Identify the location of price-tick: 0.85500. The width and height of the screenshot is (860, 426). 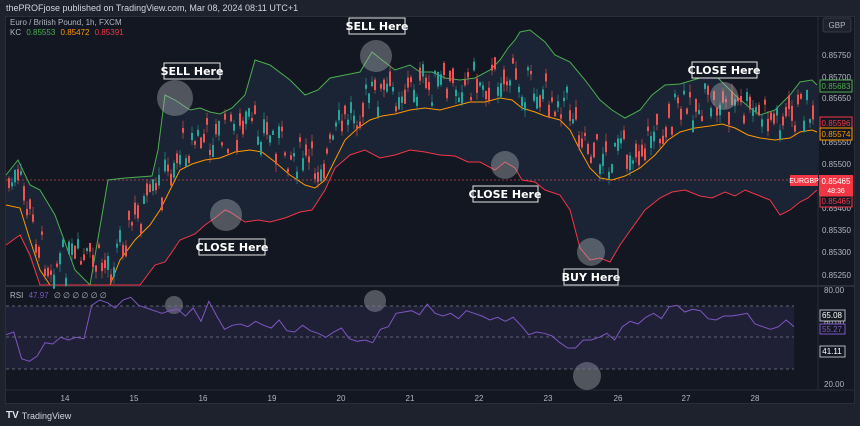
(836, 164).